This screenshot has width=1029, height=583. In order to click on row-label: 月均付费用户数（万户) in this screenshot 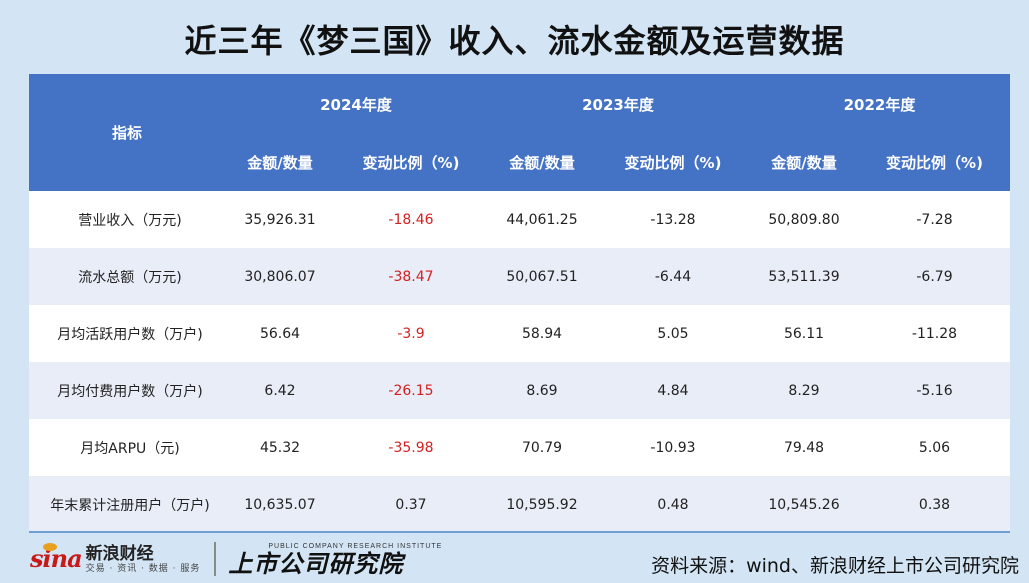, I will do `click(127, 390)`.